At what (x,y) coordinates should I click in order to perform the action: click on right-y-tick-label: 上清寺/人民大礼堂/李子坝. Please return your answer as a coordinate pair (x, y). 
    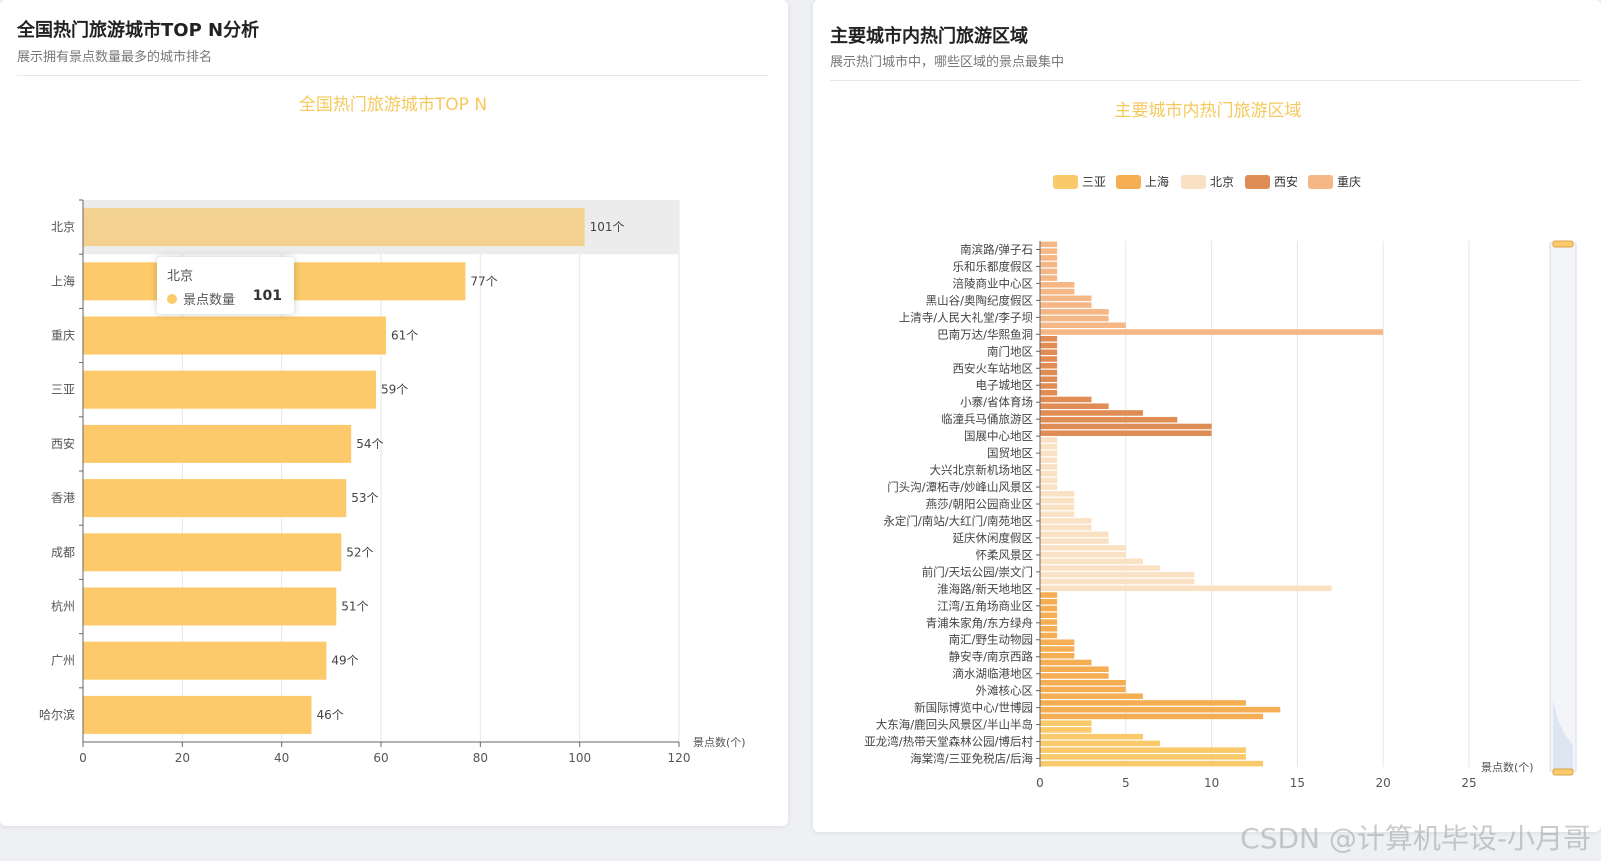
    Looking at the image, I should click on (966, 317).